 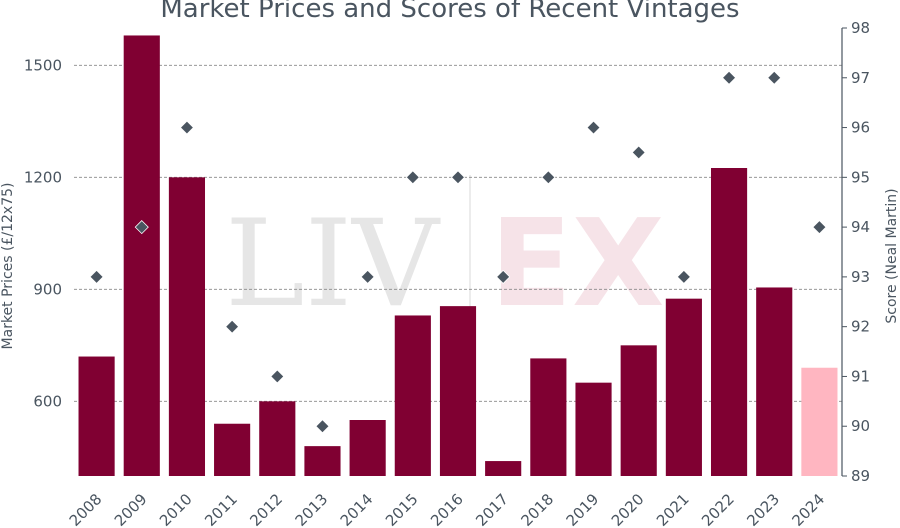 What do you see at coordinates (277, 438) in the screenshot?
I see `bar-2012` at bounding box center [277, 438].